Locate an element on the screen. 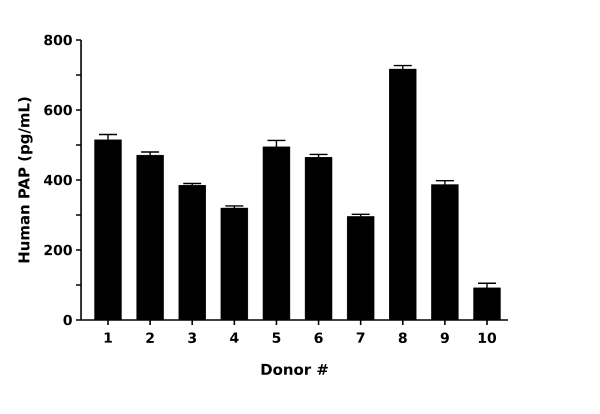  y-tick-label: 200 is located at coordinates (58, 250).